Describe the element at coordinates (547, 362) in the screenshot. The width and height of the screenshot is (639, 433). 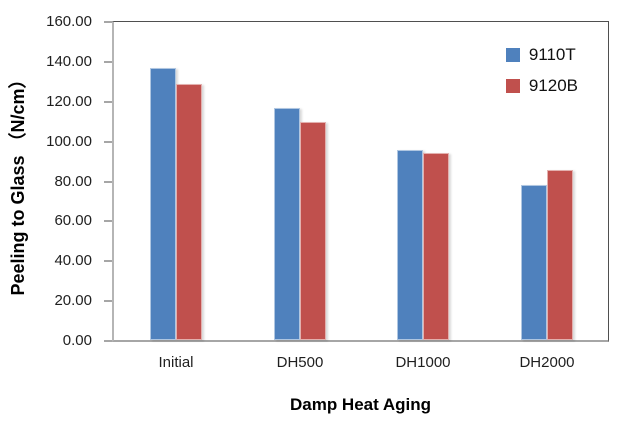
I see `x-category-label-dh2000: DH2000` at that location.